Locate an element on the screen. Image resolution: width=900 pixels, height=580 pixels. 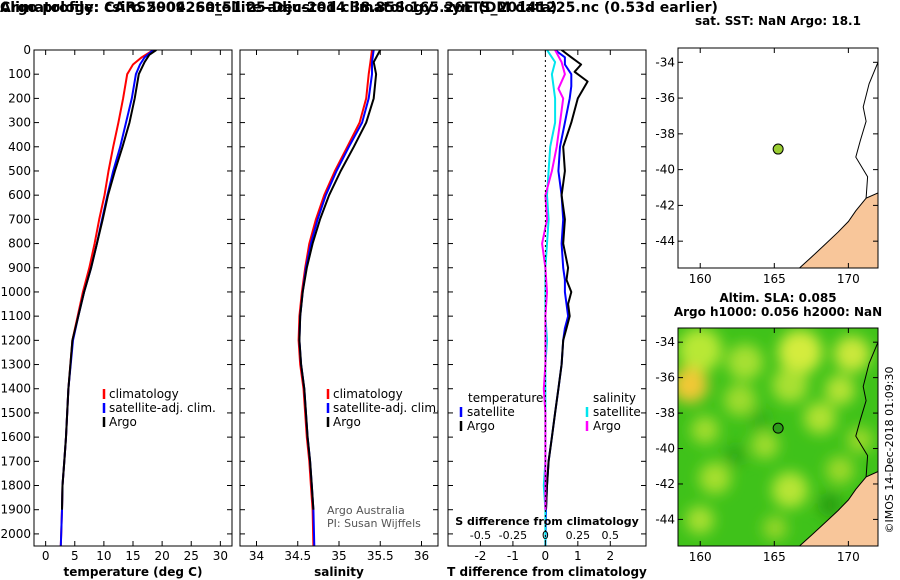
depth-tick-label: 2000 is located at coordinates (15, 534).